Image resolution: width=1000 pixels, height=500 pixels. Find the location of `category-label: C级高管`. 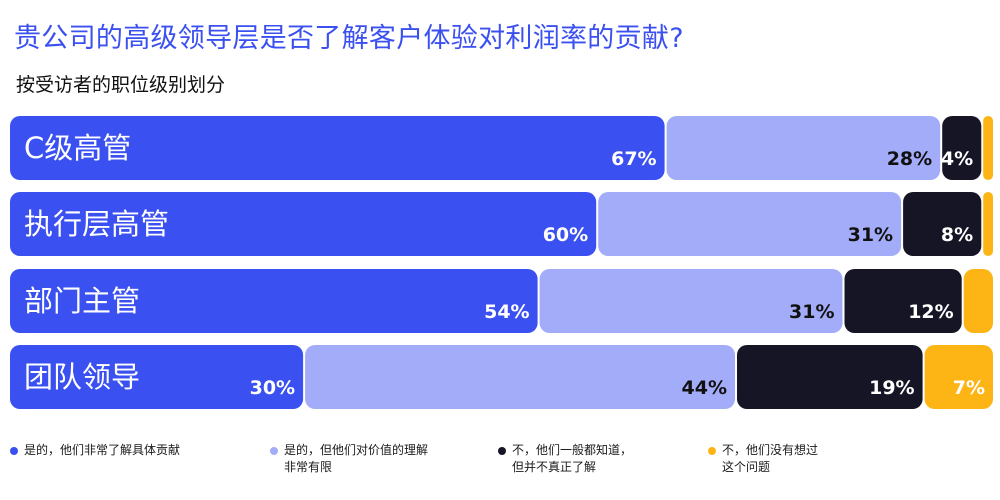

category-label: C级高管 is located at coordinates (77, 148).